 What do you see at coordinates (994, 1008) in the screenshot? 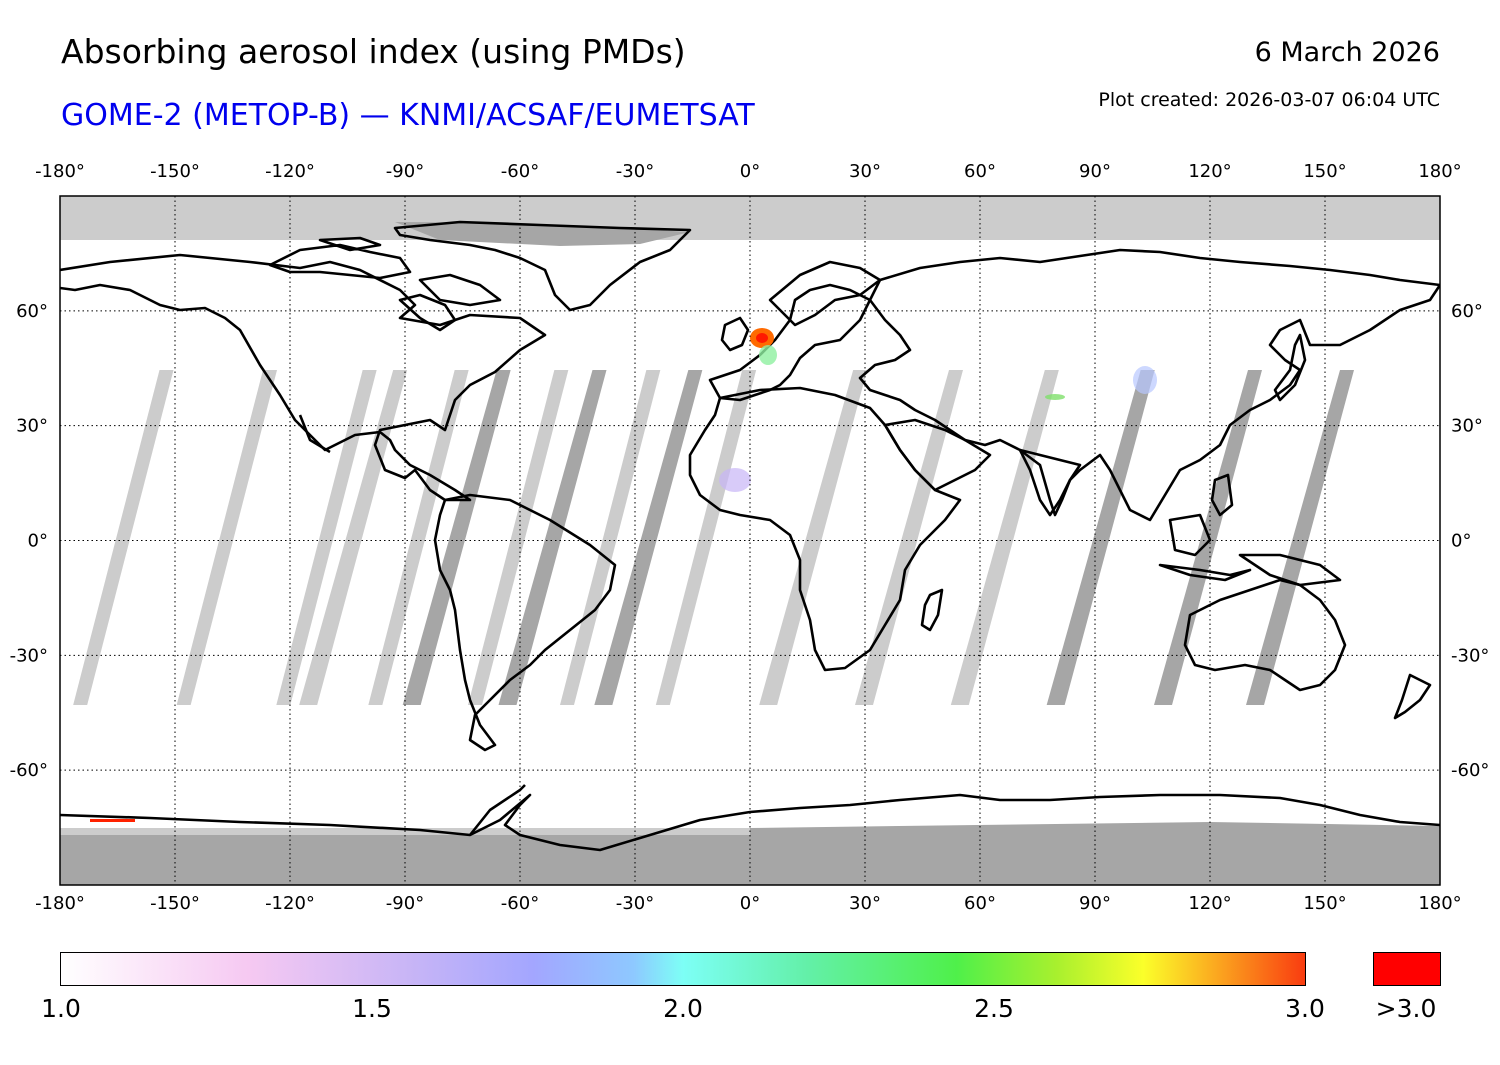
I see `colorbar-tick-label: 2.5` at bounding box center [994, 1008].